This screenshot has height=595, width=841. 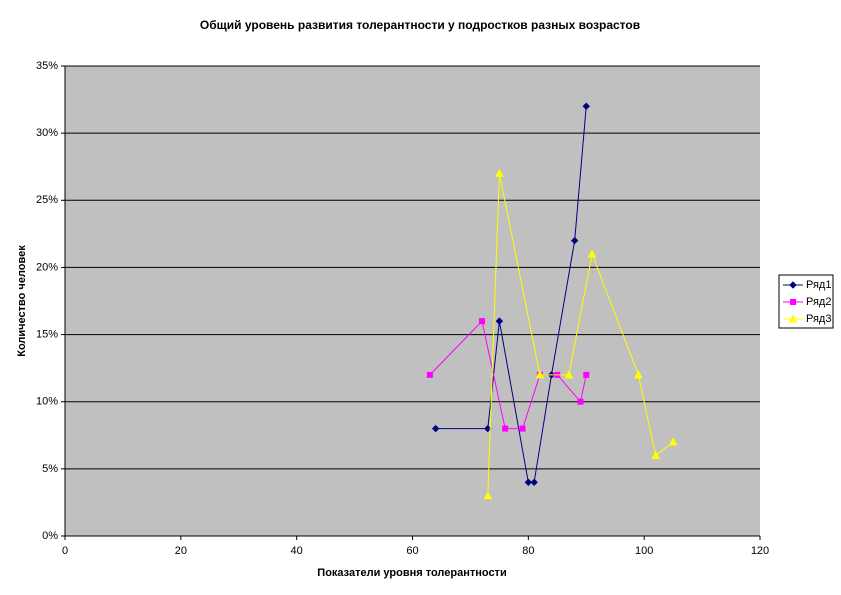 What do you see at coordinates (65, 551) in the screenshot?
I see `x-tick-label: 0` at bounding box center [65, 551].